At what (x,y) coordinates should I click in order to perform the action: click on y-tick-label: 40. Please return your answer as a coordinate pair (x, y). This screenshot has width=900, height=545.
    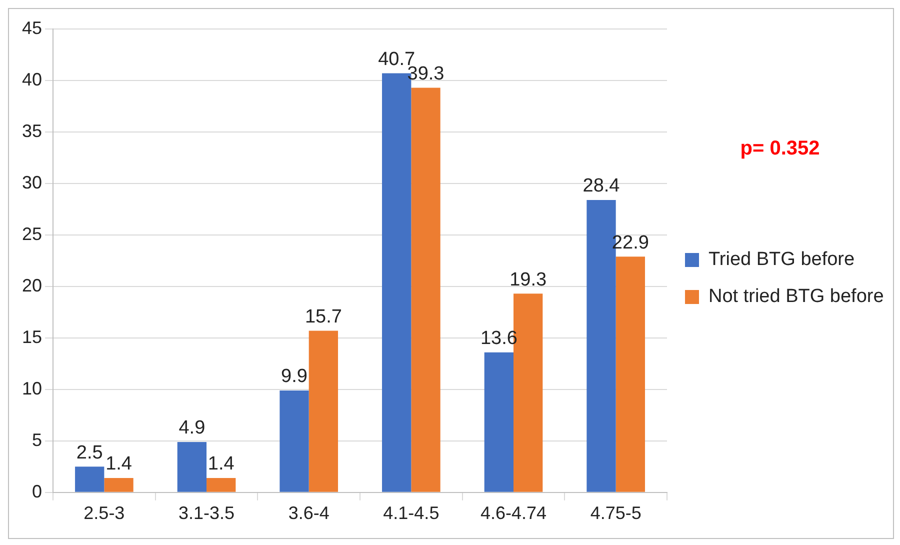
    Looking at the image, I should click on (32, 79).